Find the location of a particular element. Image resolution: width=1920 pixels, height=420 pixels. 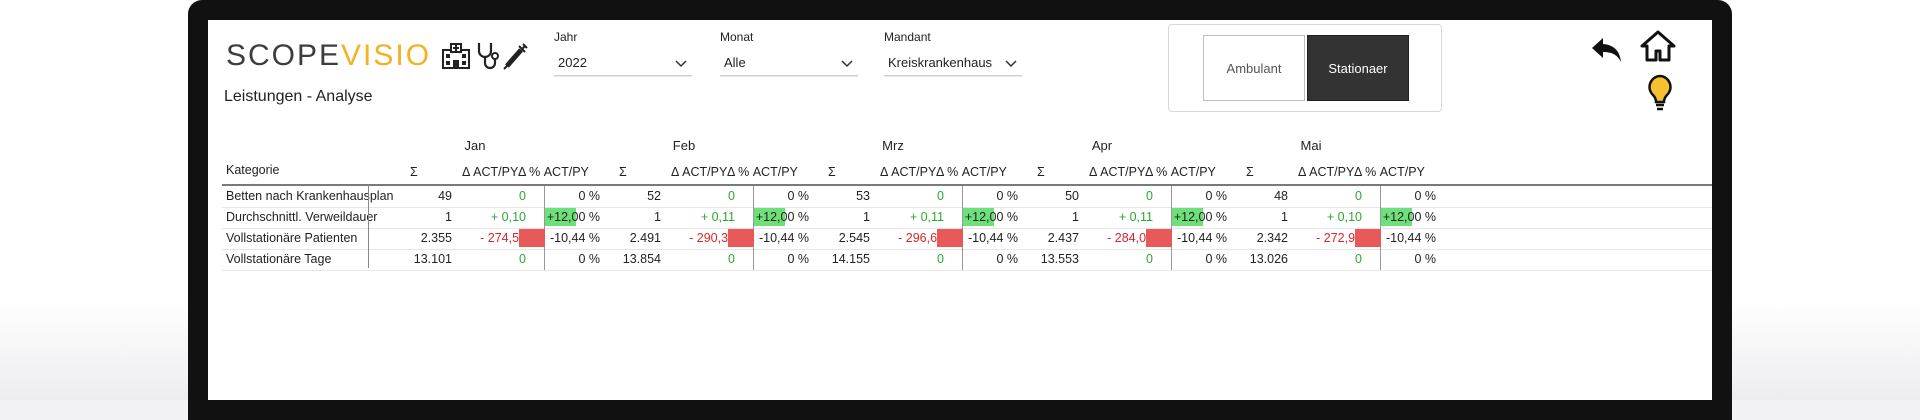

month-label: Mrz is located at coordinates (893, 145).